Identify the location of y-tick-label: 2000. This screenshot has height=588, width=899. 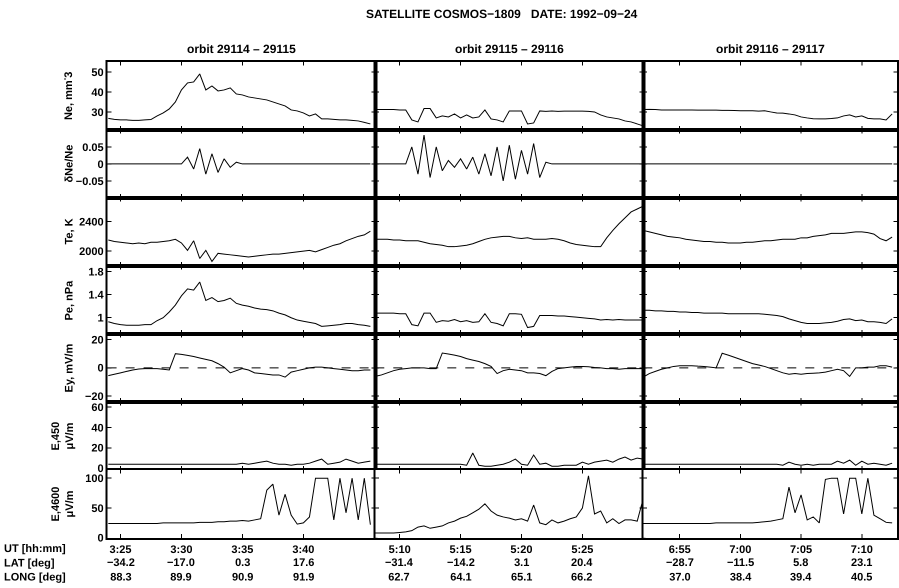
(91, 252).